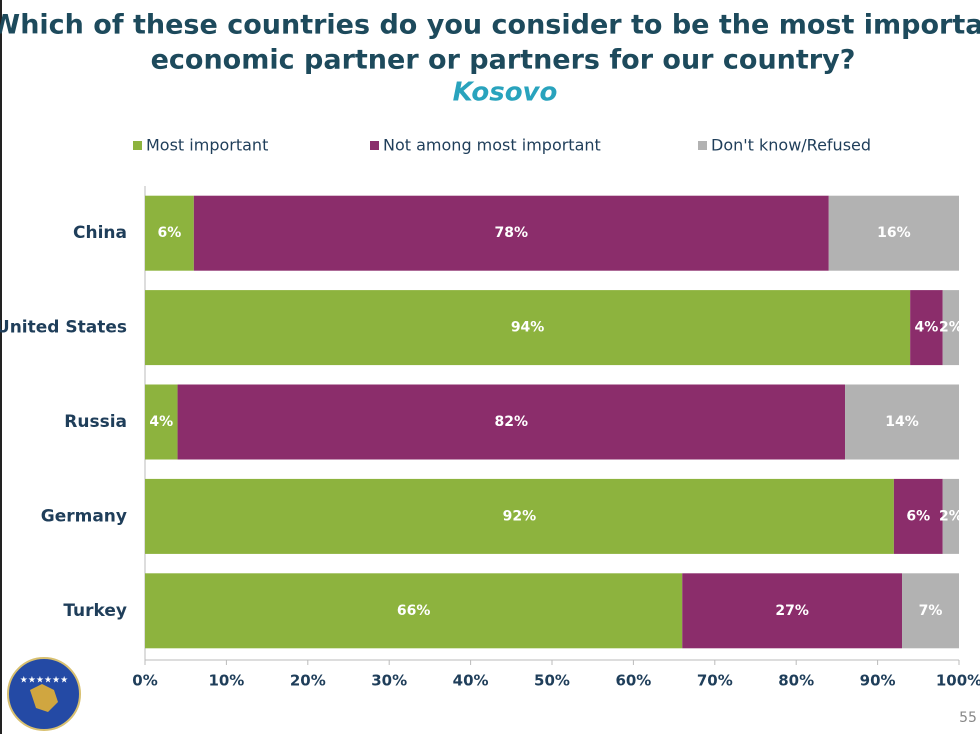 The height and width of the screenshot is (734, 980). I want to click on value-label: 16%, so click(894, 233).